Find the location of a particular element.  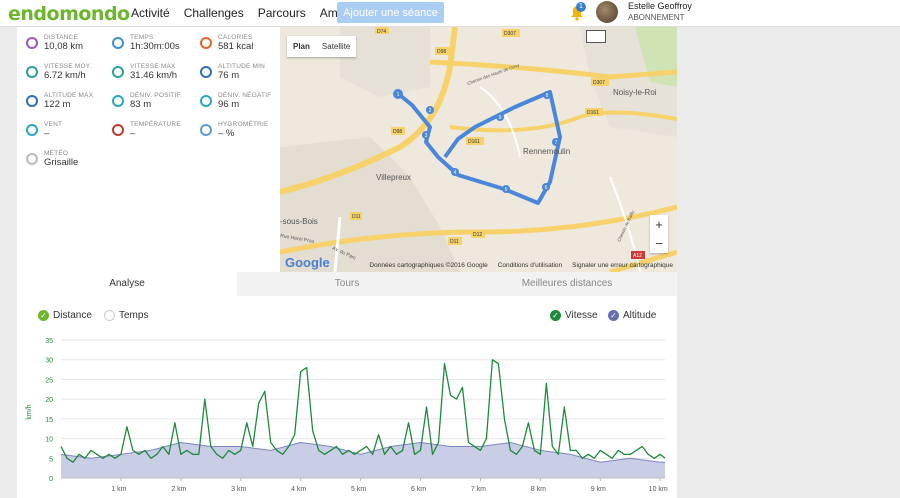

x-tick-label: 3 km is located at coordinates (238, 489).